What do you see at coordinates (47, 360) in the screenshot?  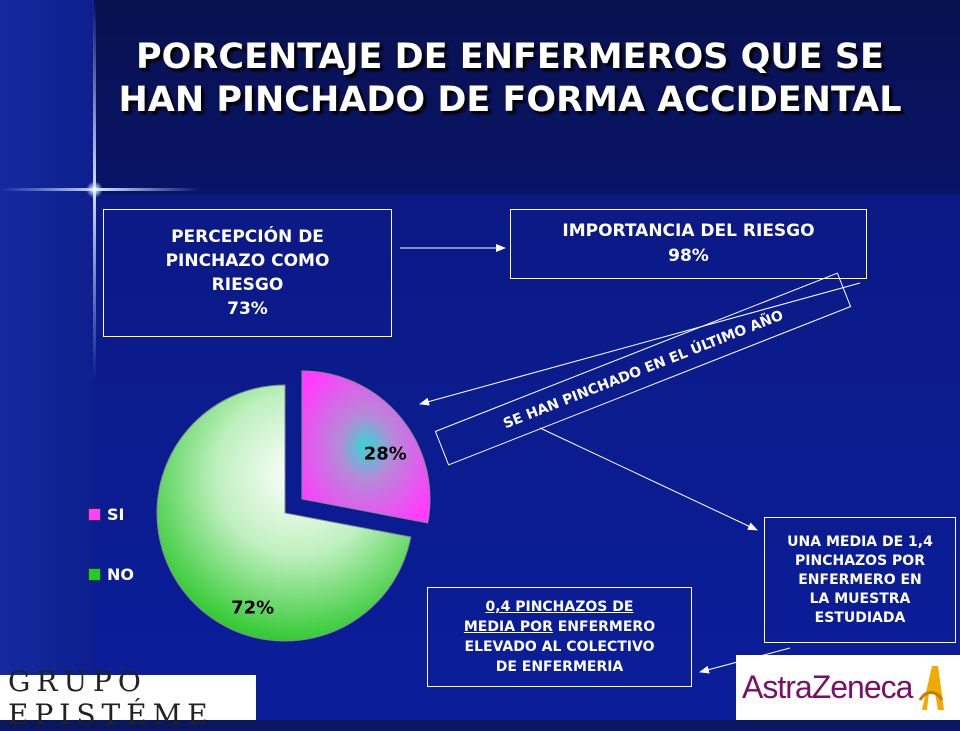 I see `left-band` at bounding box center [47, 360].